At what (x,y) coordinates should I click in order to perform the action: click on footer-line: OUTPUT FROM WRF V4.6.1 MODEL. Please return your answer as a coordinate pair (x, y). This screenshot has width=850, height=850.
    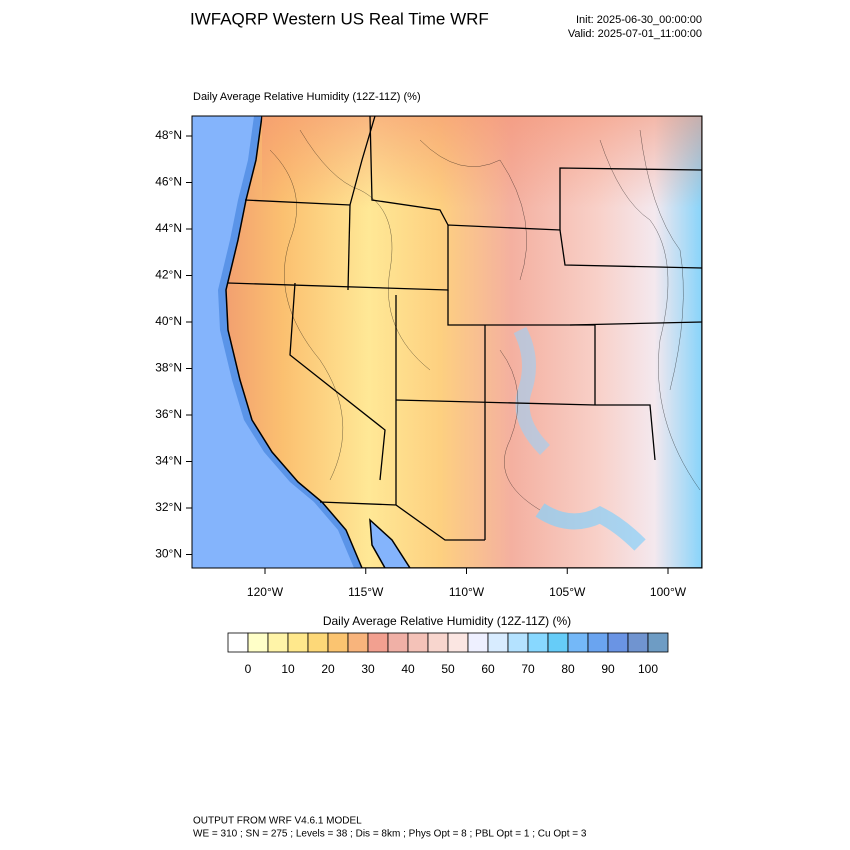
    Looking at the image, I should click on (277, 821).